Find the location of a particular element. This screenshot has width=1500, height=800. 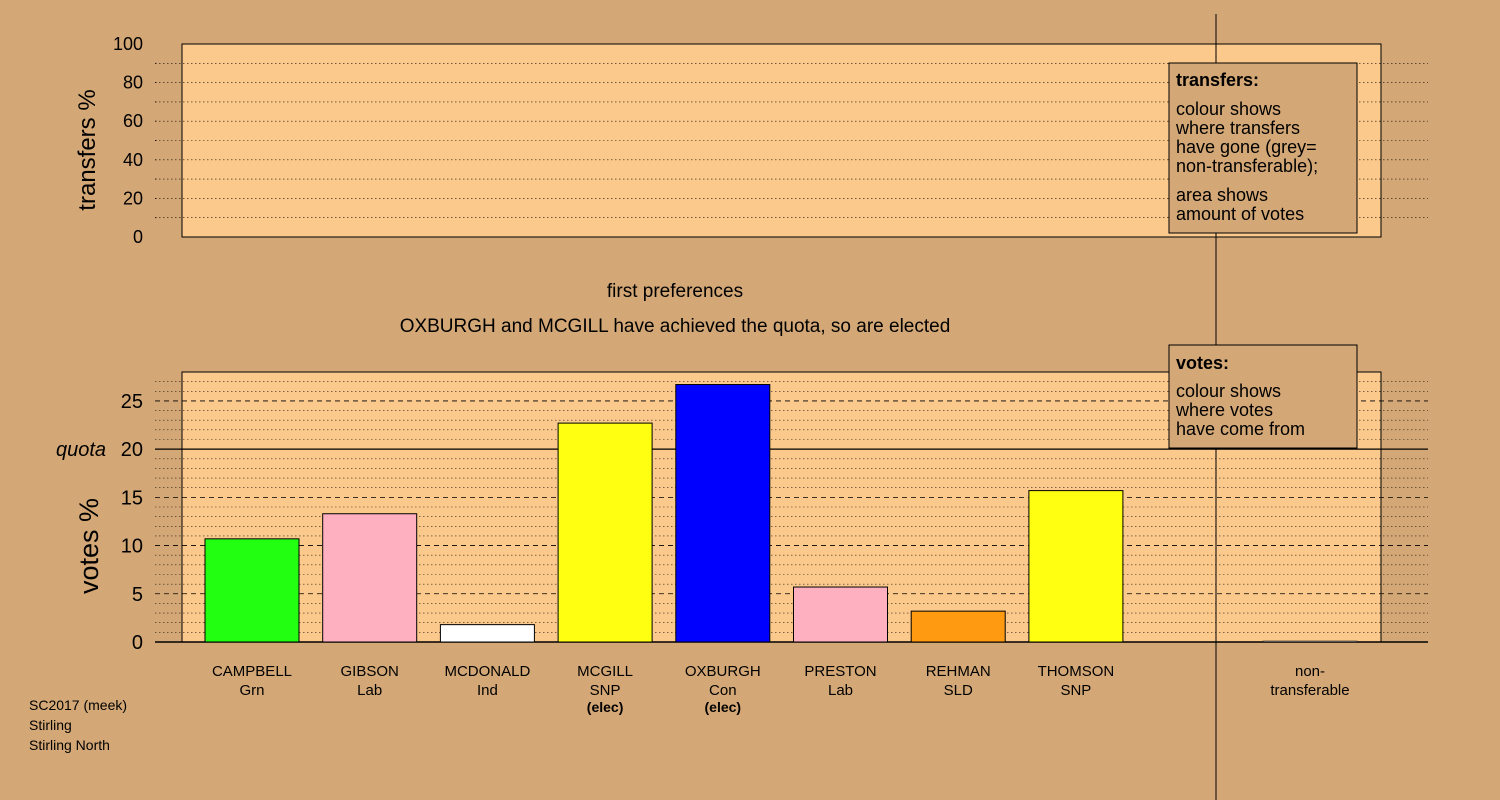

nontransferable-label: non- is located at coordinates (1310, 671).